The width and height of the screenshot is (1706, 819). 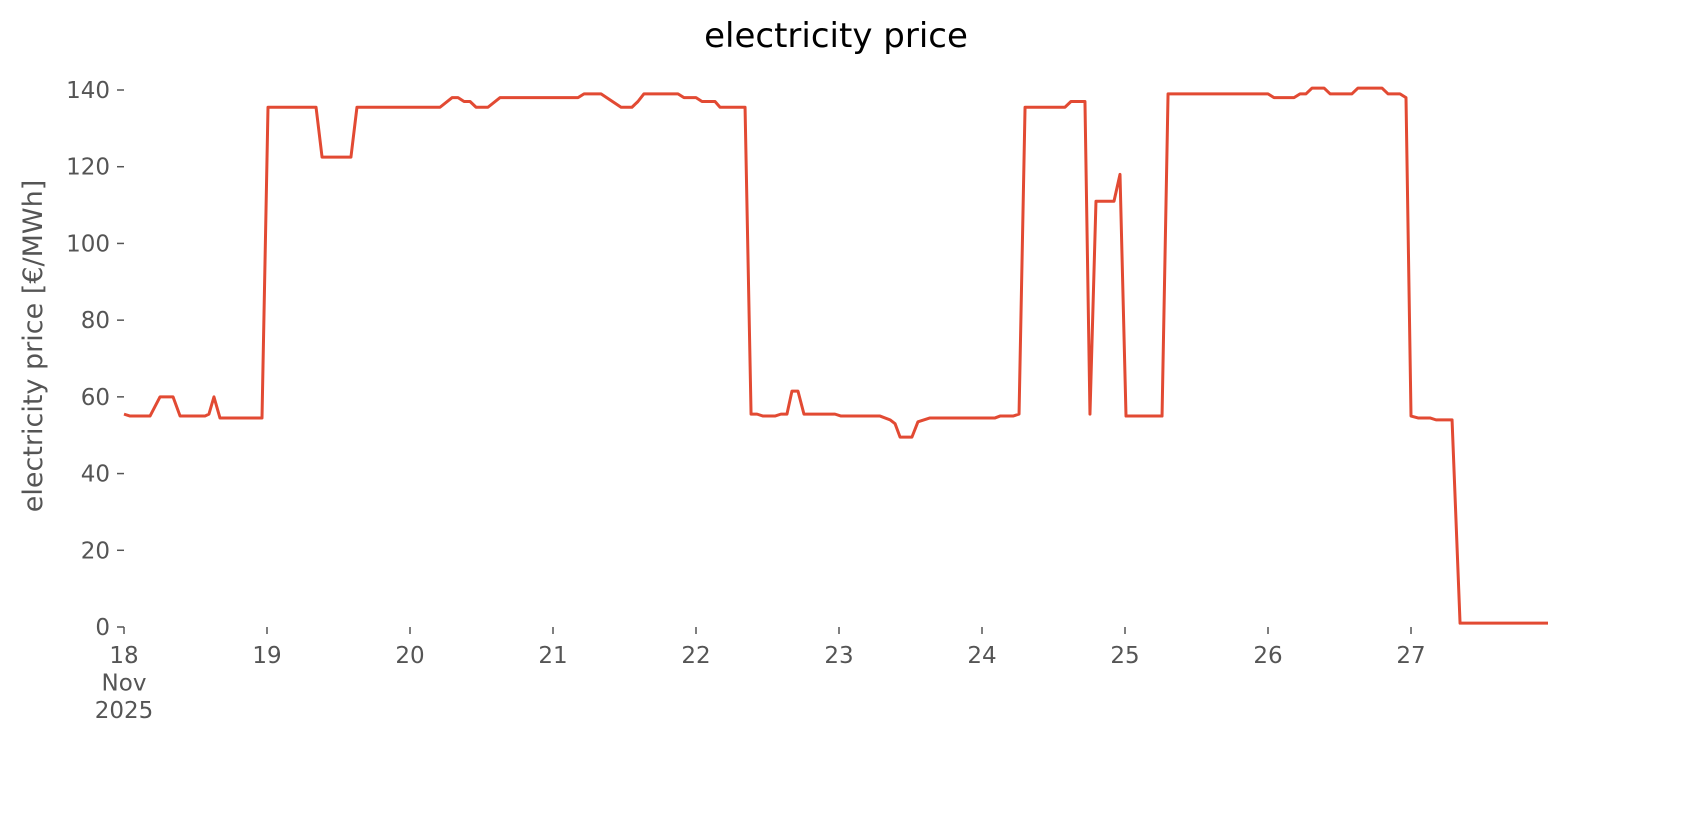 I want to click on y-axis-label: electricity price [€/MWh], so click(x=33, y=346).